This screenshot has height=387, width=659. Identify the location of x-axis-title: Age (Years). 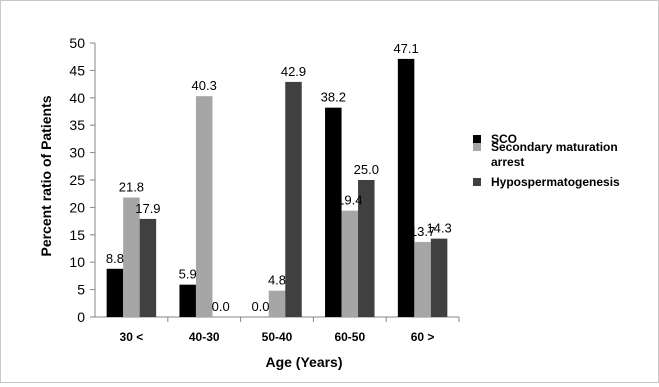
(303, 362).